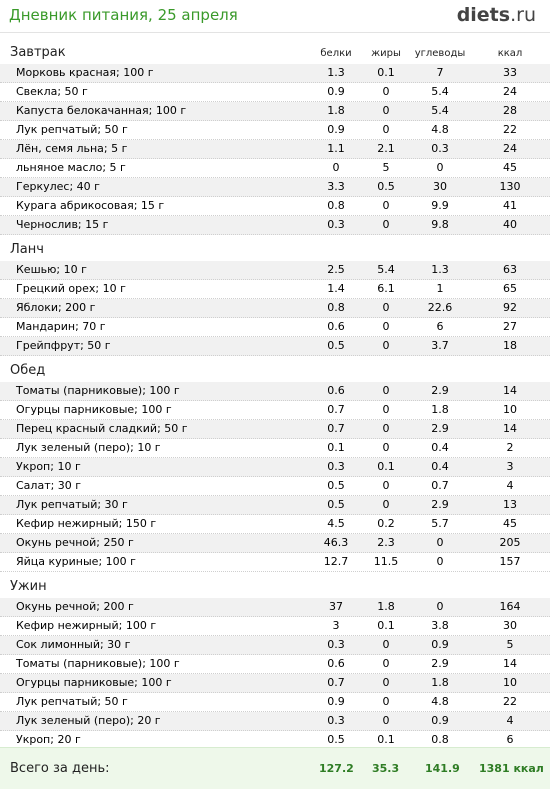  I want to click on nutrient-value: 41, so click(510, 205).